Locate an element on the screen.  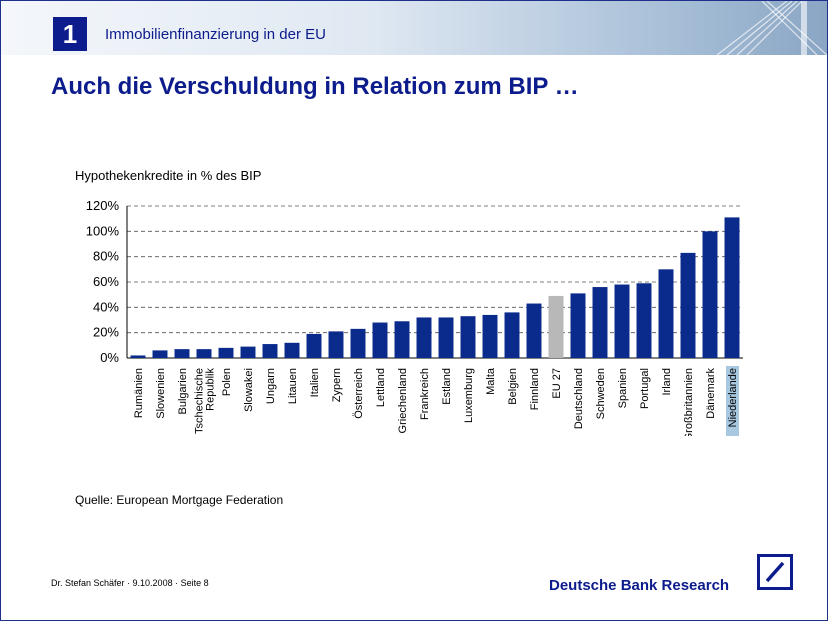
x-tick-label-line: Schweden is located at coordinates (601, 393).